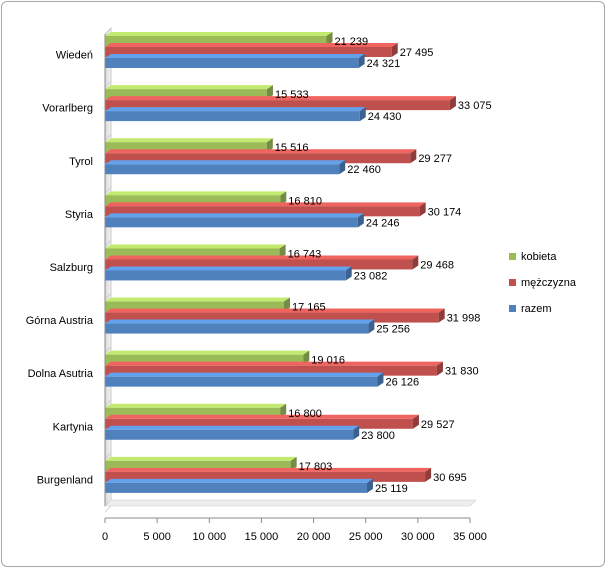 This screenshot has width=608, height=570. I want to click on bar-mezczyzna-burgenland, so click(268, 474).